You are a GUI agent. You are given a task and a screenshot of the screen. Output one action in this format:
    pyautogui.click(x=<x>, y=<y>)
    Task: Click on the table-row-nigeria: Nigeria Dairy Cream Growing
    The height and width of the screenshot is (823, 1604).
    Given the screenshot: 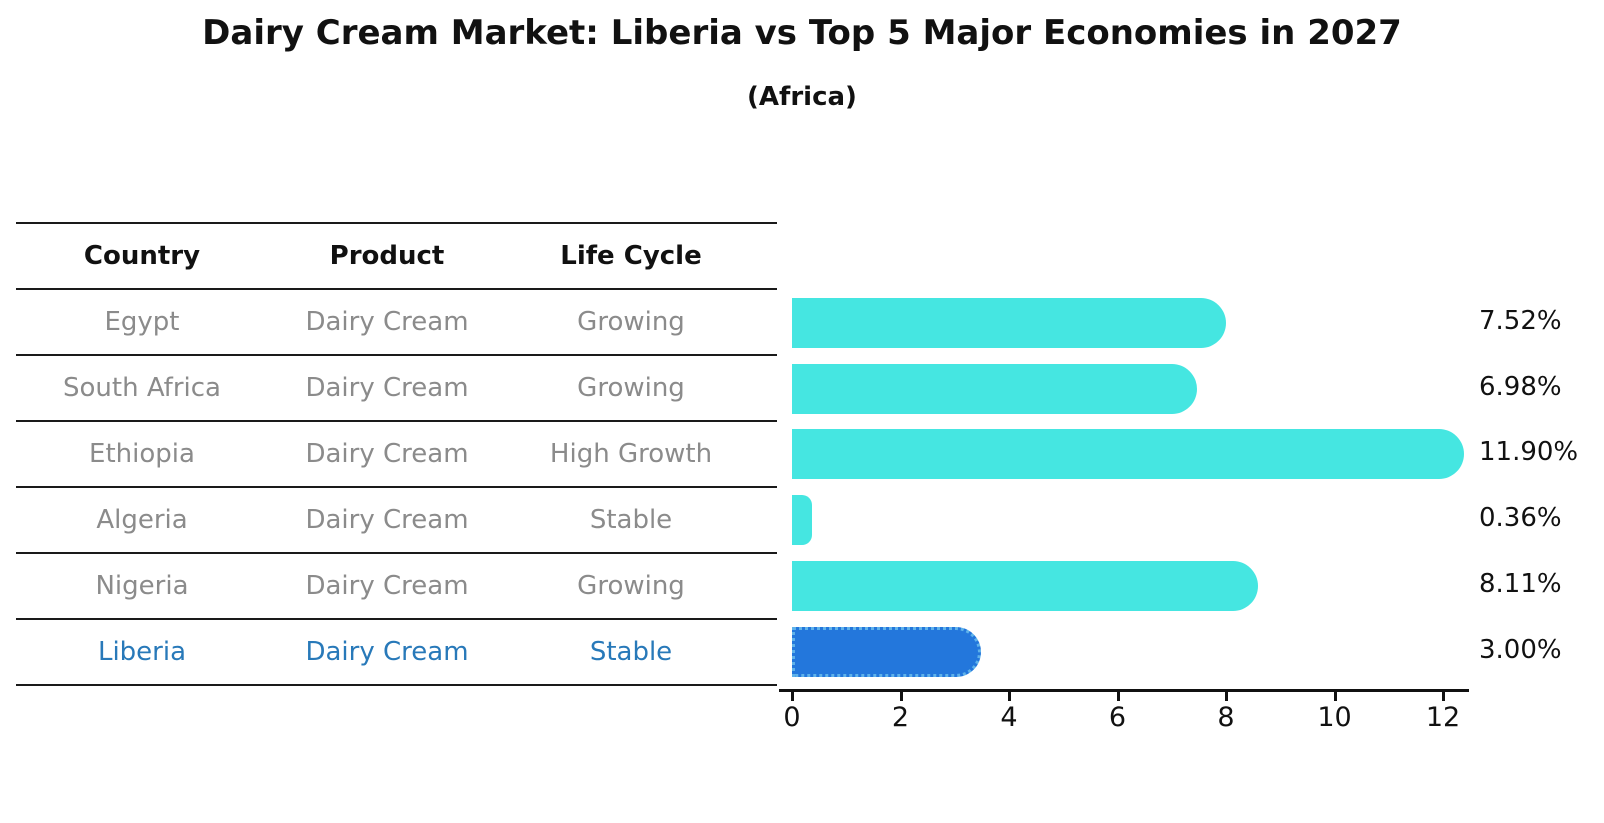 What is the action you would take?
    pyautogui.click(x=396, y=585)
    